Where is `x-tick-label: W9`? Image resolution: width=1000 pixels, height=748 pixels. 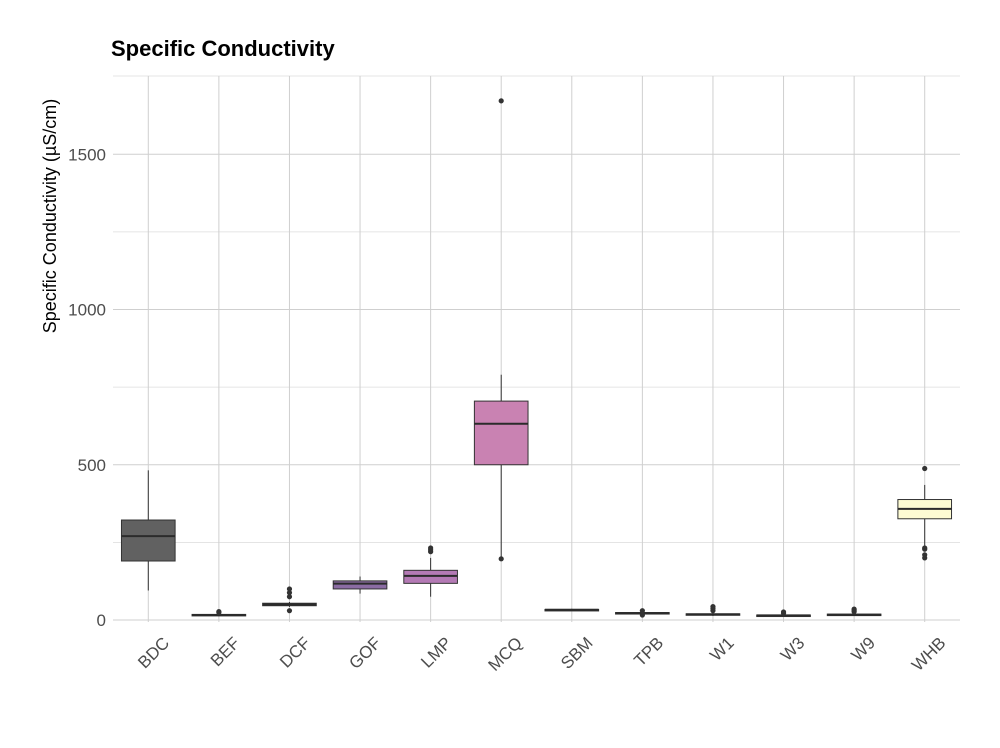 x-tick-label: W9 is located at coordinates (862, 648).